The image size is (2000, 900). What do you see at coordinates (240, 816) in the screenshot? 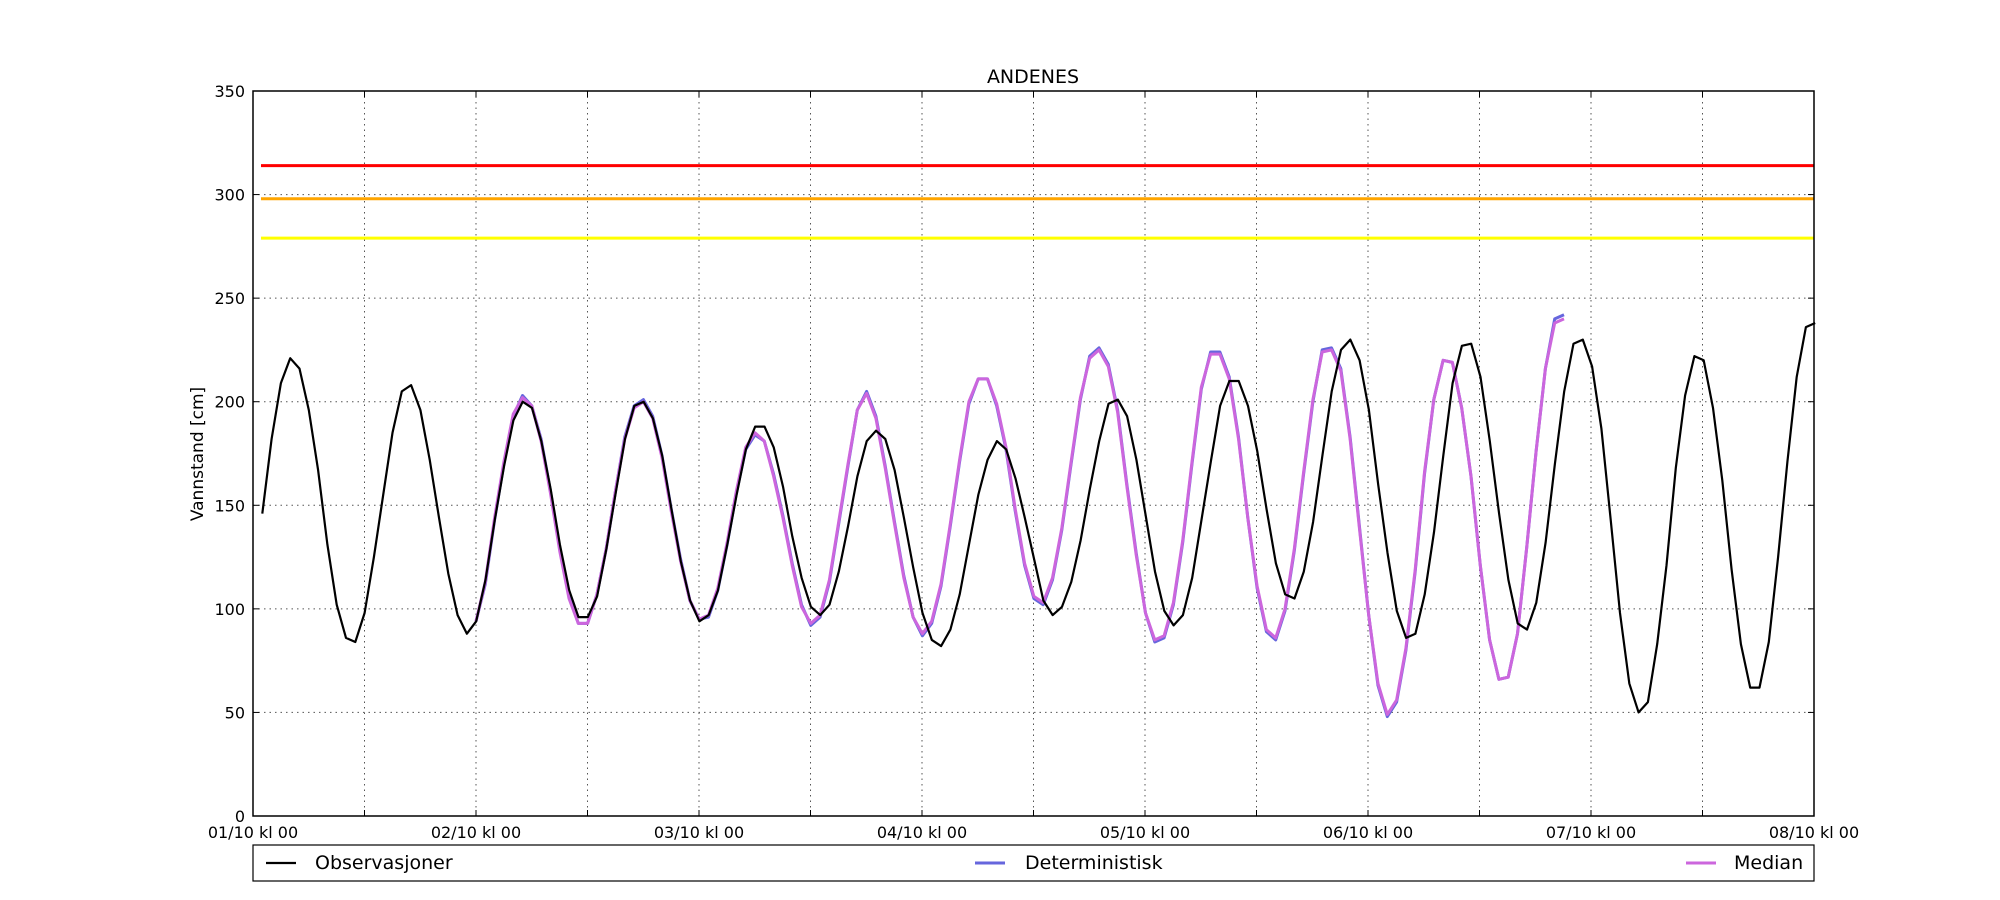
I see `y-tick-label: 0` at bounding box center [240, 816].